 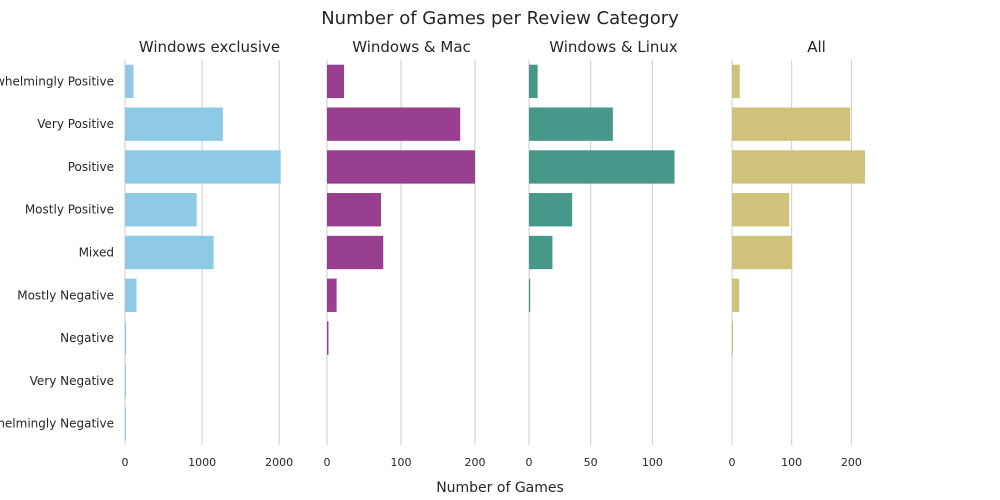 I want to click on panel-title: Windows & Mac, so click(x=411, y=47).